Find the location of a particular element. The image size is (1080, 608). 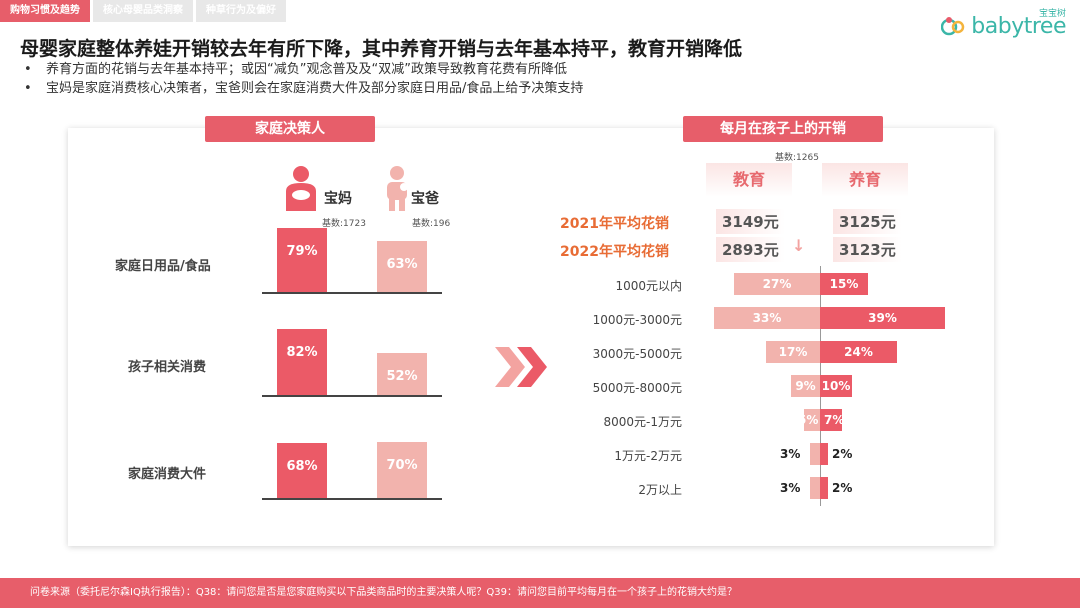

category-label: 家庭消费大件 is located at coordinates (167, 474).